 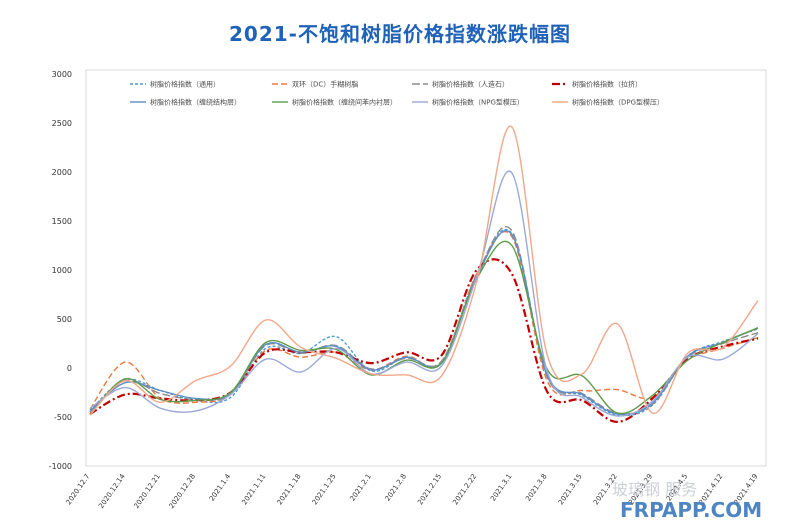 I want to click on x-tick-label: 2021.1.11, so click(x=253, y=490).